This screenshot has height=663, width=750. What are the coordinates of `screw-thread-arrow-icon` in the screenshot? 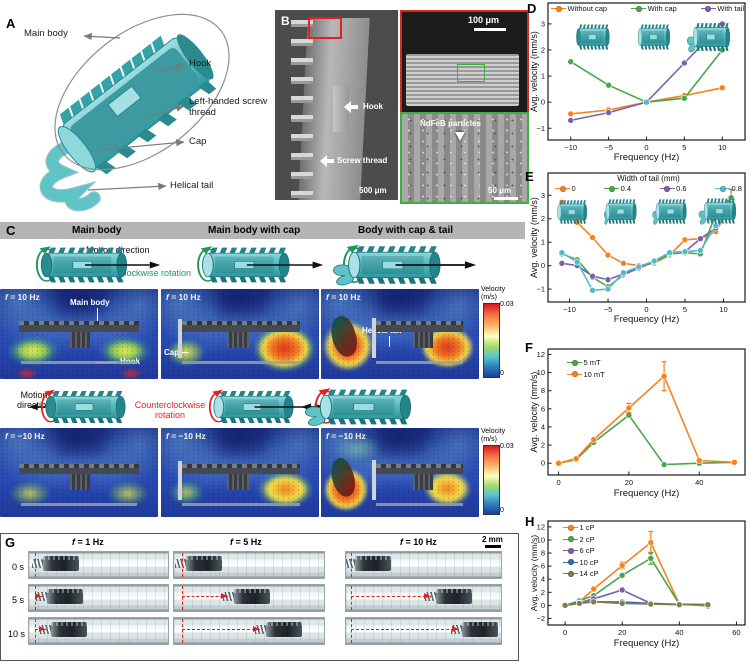 It's located at (327, 161).